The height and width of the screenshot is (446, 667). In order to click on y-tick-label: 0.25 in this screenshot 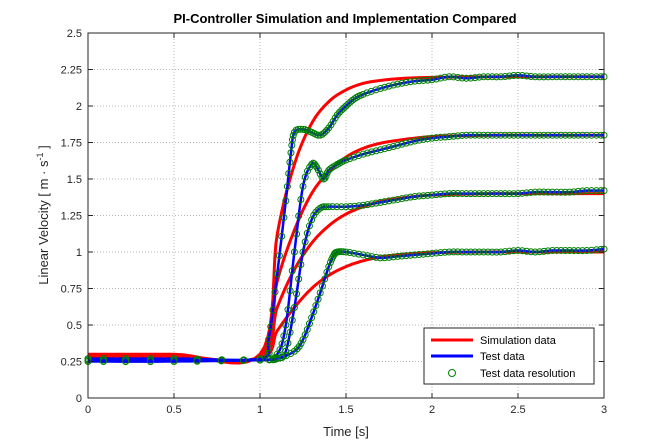, I will do `click(71, 363)`.